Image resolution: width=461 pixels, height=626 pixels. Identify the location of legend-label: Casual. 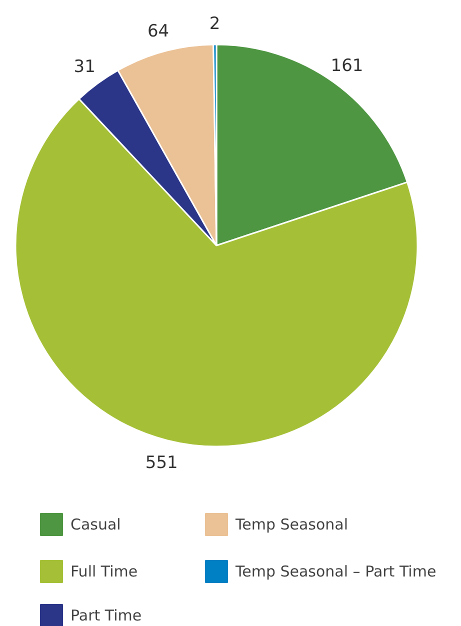
(95, 525).